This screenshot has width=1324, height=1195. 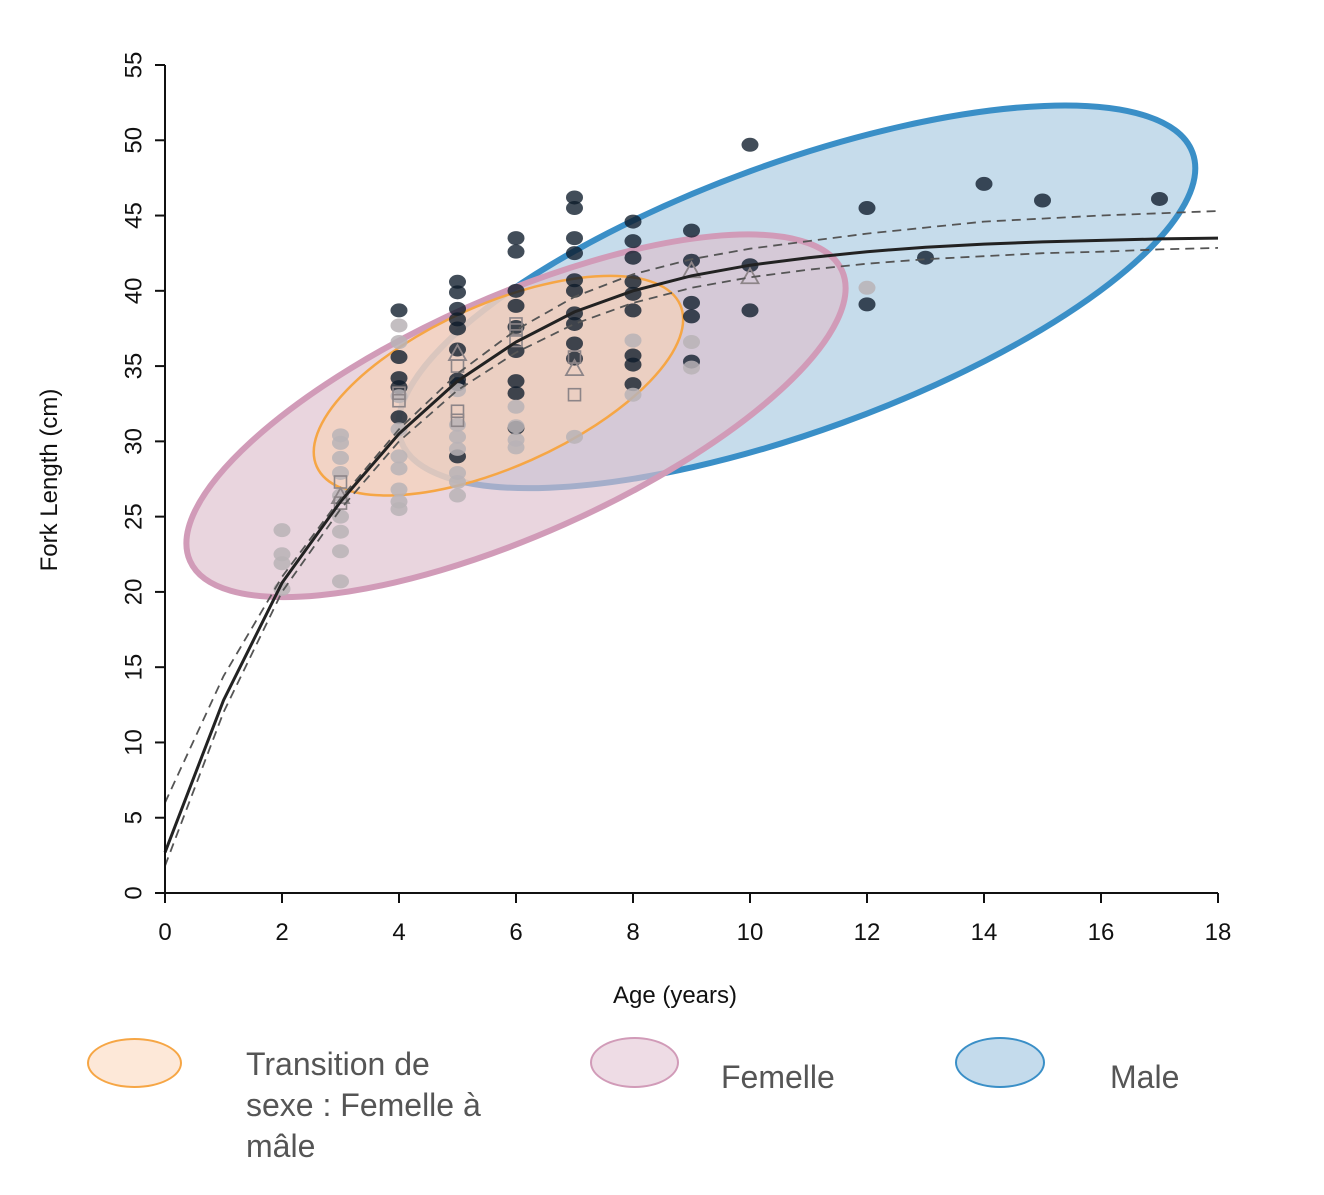 What do you see at coordinates (750, 932) in the screenshot?
I see `x-tick-label: 10` at bounding box center [750, 932].